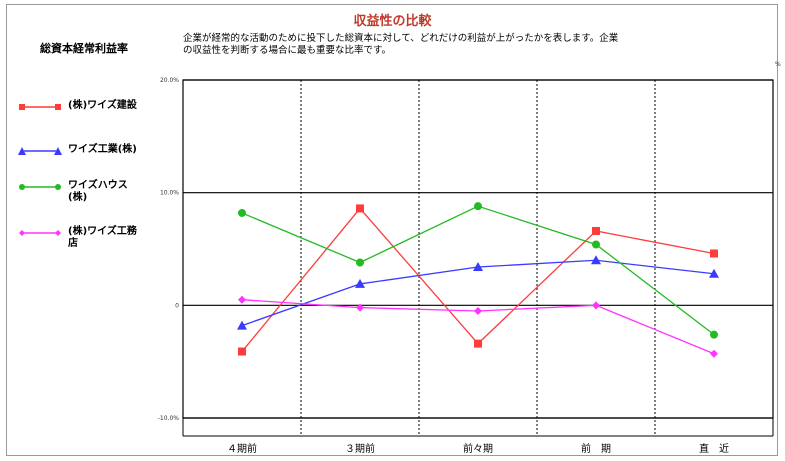 This screenshot has width=785, height=461. I want to click on x-tick-label: 前々期, so click(478, 448).